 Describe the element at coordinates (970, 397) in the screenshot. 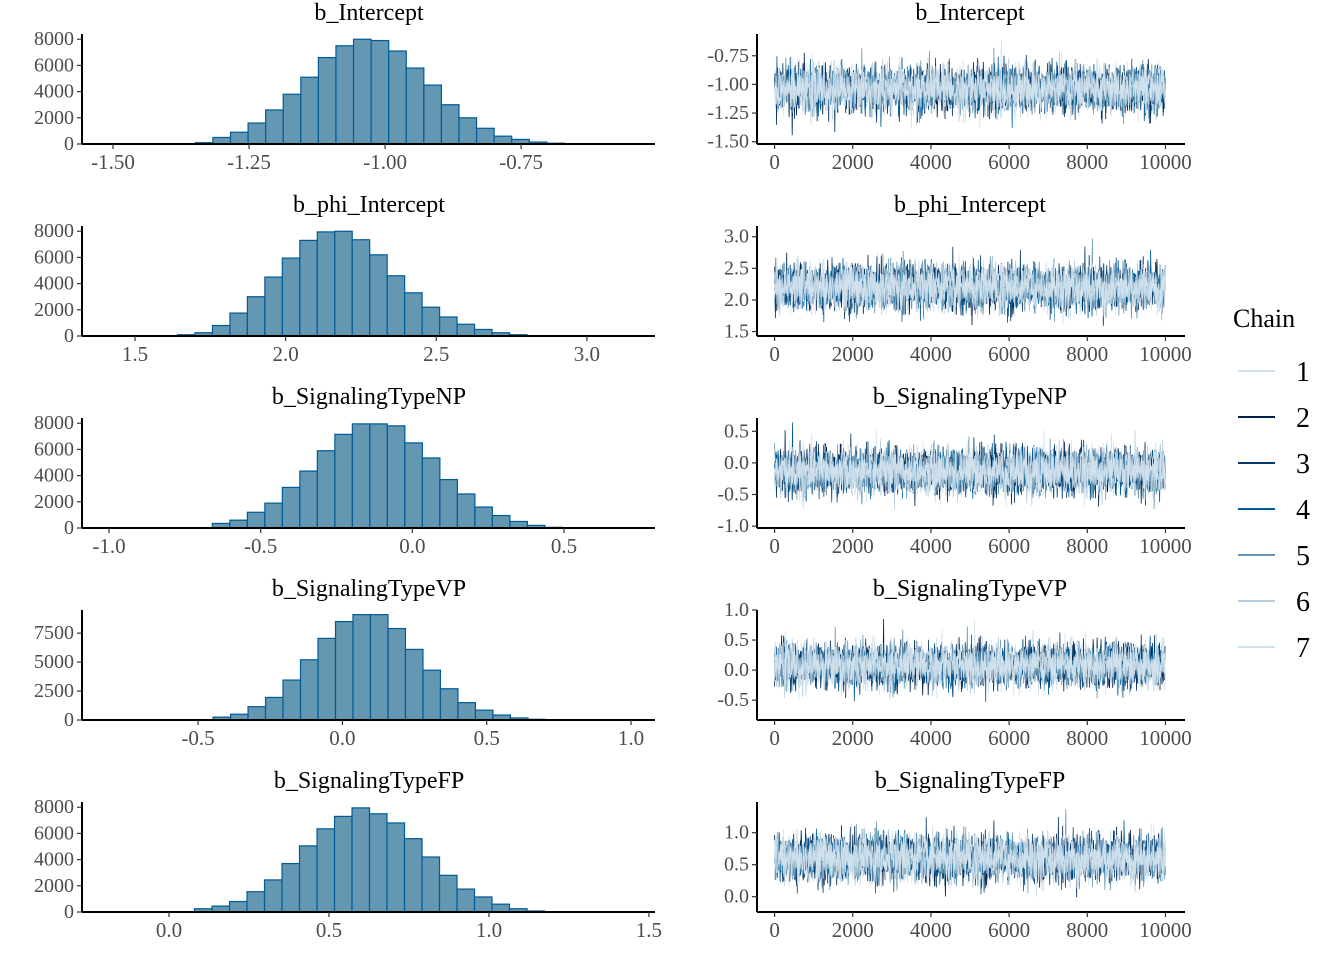

I see `panel-title: b_SignalingTypeNP` at that location.